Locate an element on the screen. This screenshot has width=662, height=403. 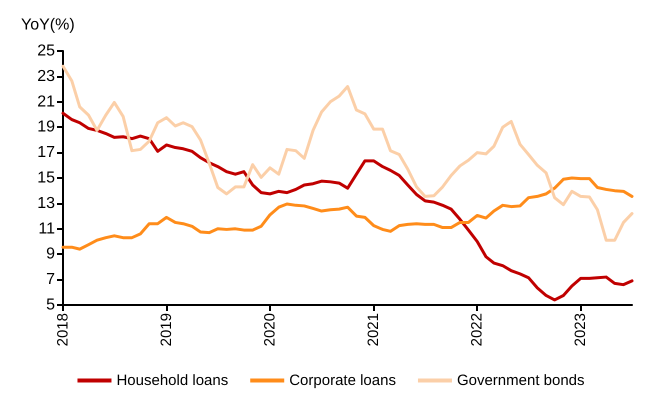
x-tick-label: 2020 is located at coordinates (269, 329).